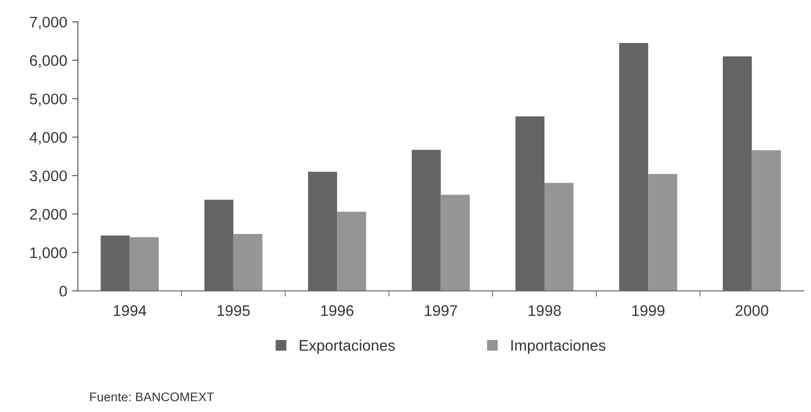  Describe the element at coordinates (48, 215) in the screenshot. I see `y-tick-label: 2,000` at that location.